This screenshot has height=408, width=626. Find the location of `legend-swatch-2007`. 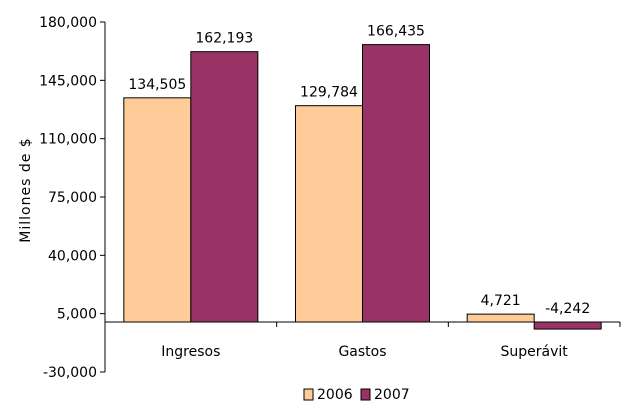

legend-swatch-2007 is located at coordinates (365, 394).